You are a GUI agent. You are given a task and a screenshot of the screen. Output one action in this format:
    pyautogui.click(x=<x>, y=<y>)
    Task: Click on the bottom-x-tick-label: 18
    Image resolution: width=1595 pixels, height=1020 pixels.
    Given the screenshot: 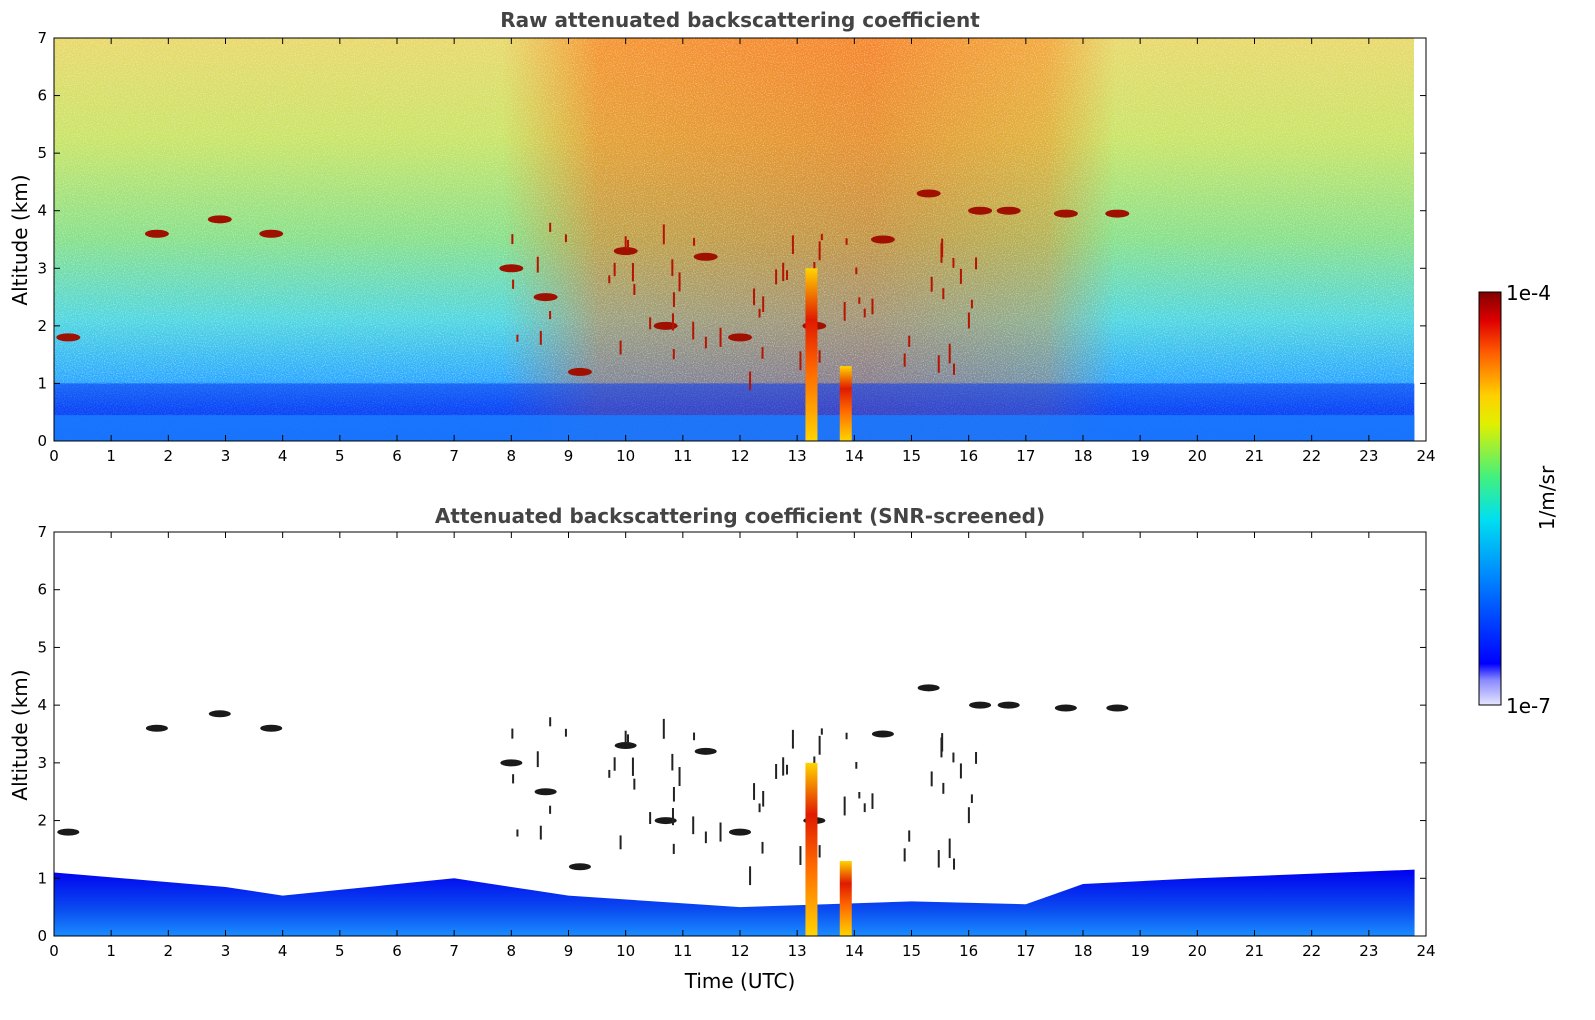 What is the action you would take?
    pyautogui.click(x=1082, y=951)
    